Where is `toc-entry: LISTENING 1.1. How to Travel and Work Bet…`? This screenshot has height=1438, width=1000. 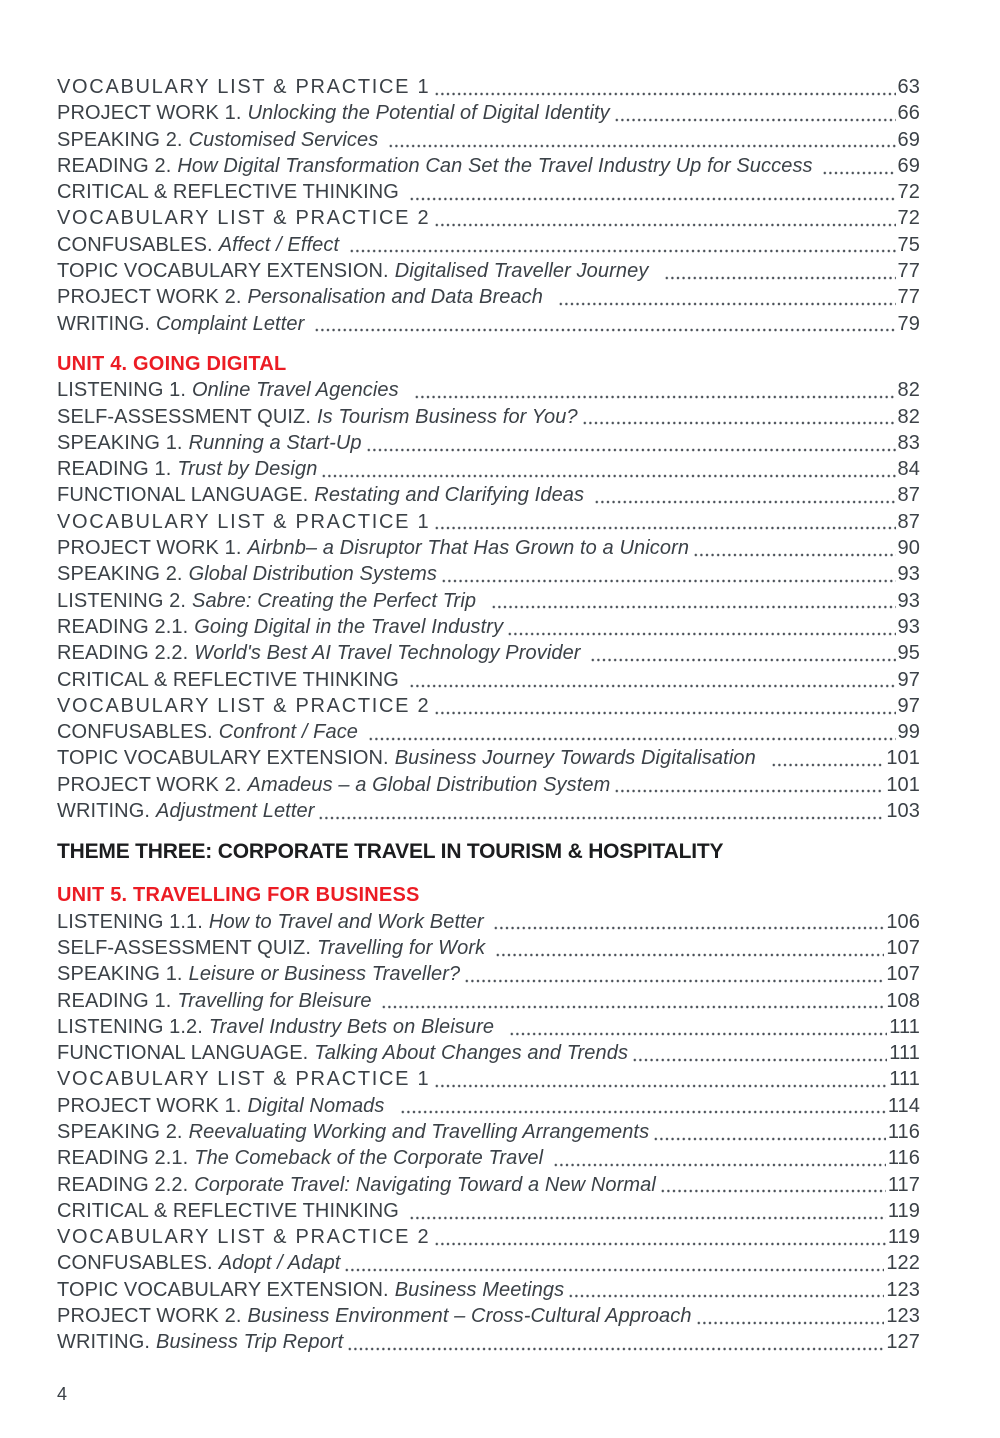
toc-entry: LISTENING 1.1. How to Travel and Work Bet… is located at coordinates (488, 921).